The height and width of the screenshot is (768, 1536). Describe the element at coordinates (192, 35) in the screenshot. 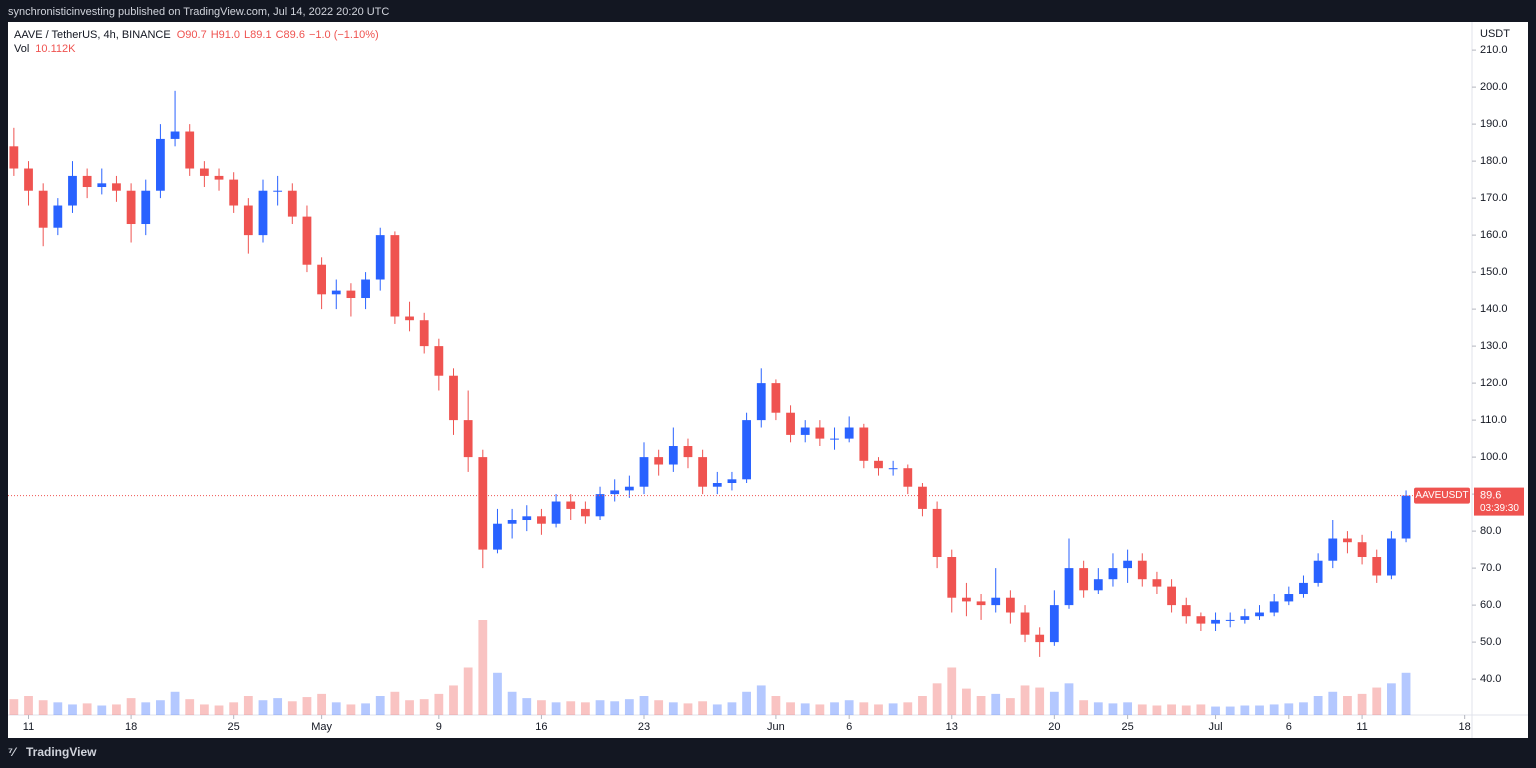

I see `ohlc-open: O90.7` at that location.